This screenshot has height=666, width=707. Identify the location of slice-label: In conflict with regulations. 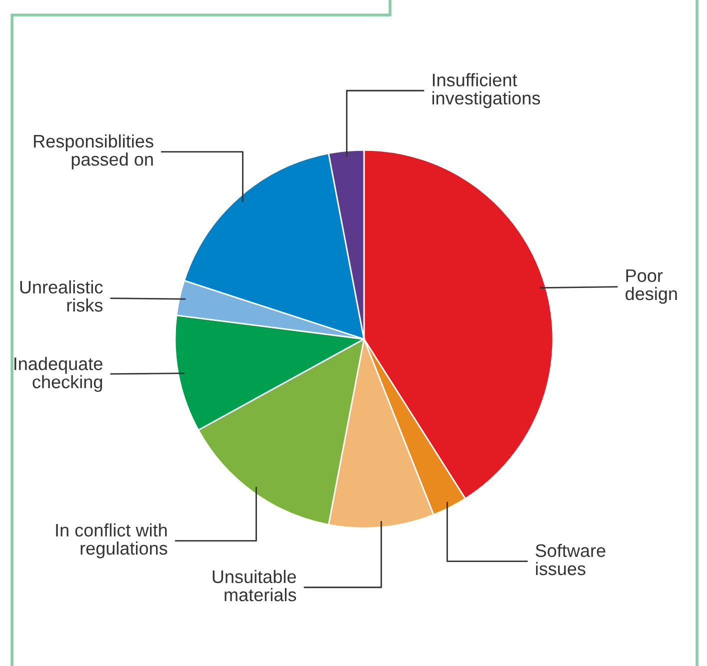
(112, 540).